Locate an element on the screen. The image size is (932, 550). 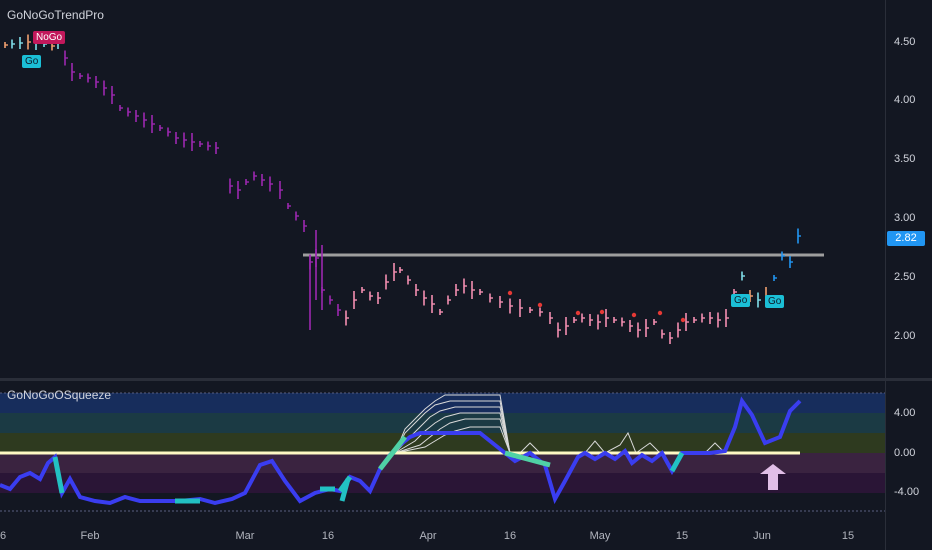
neutral-zone is located at coordinates (442, 443).